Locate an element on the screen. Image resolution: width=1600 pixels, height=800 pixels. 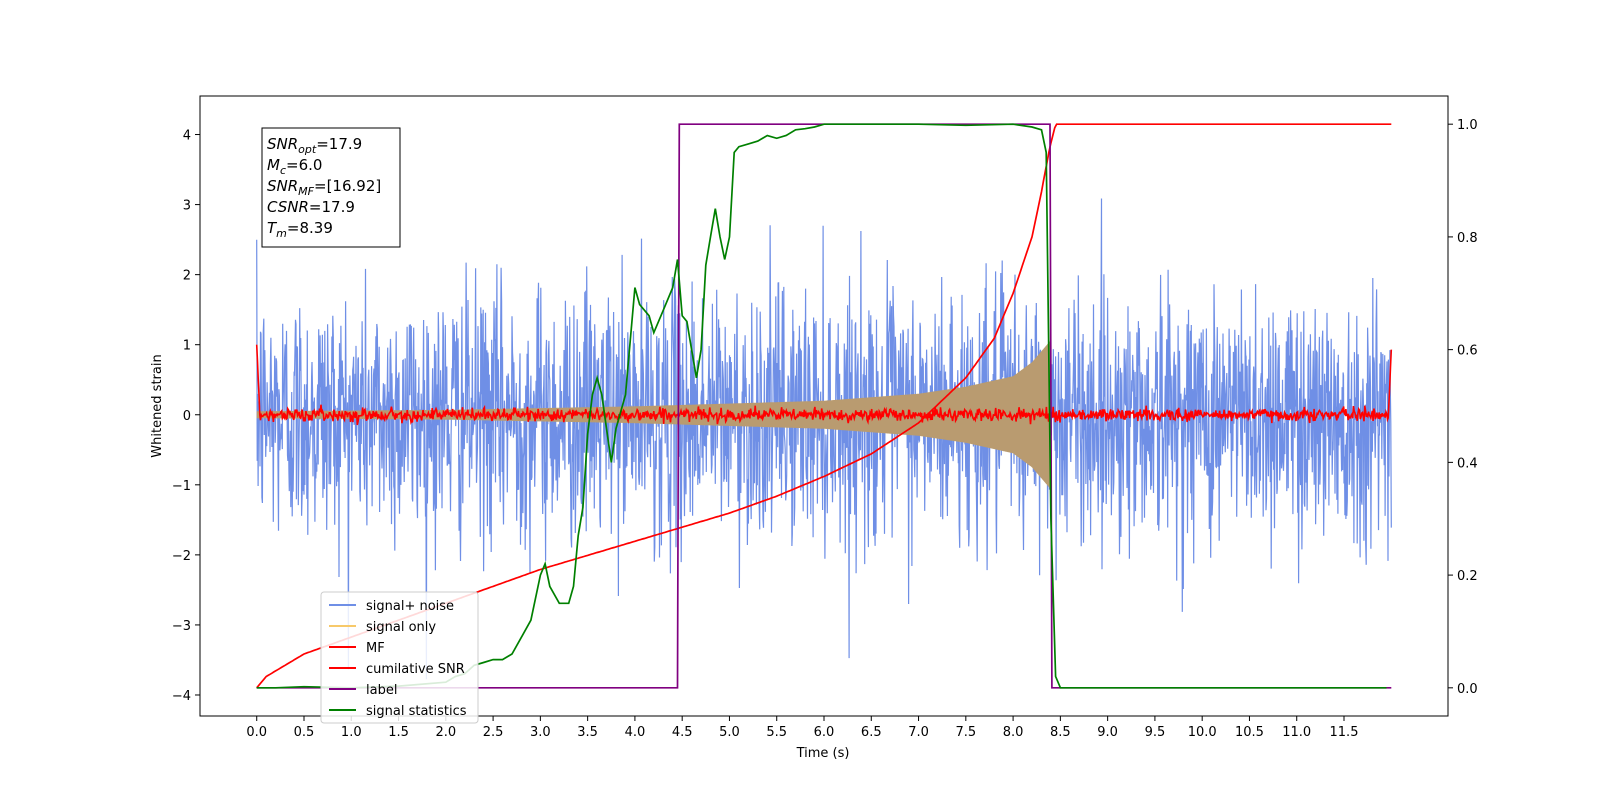
y-tick-label: 2 is located at coordinates (187, 276).